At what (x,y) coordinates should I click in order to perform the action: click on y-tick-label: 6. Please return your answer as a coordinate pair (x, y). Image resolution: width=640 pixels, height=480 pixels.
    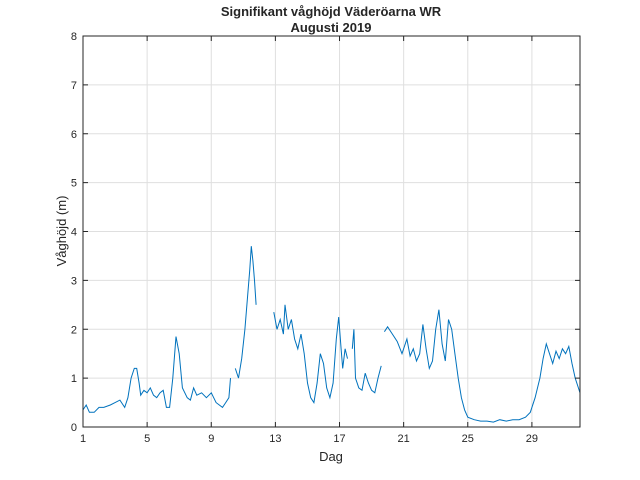
    Looking at the image, I should click on (74, 135).